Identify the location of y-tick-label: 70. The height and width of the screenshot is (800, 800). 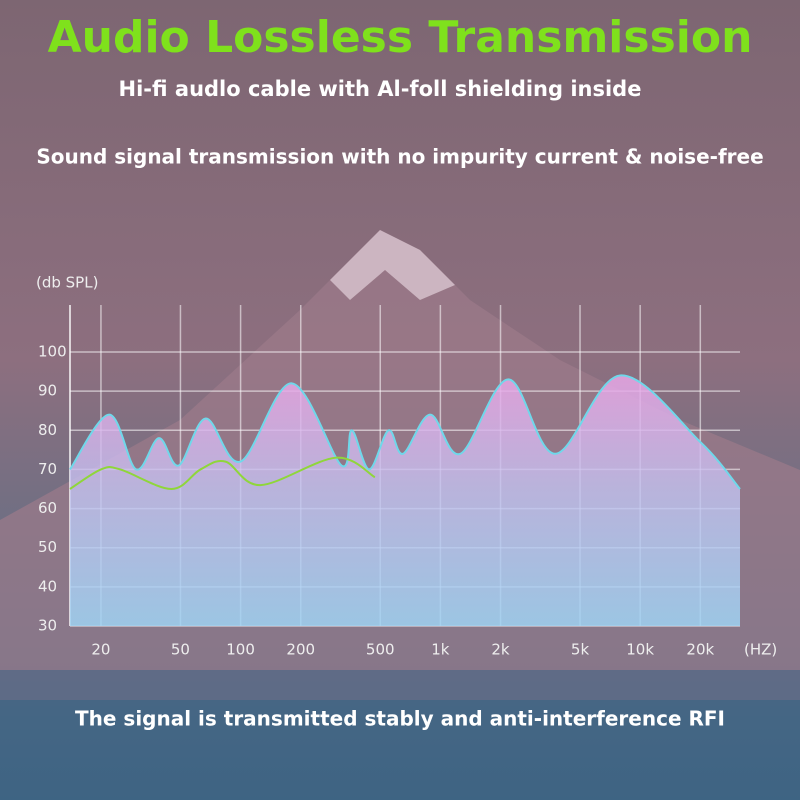
(47, 469).